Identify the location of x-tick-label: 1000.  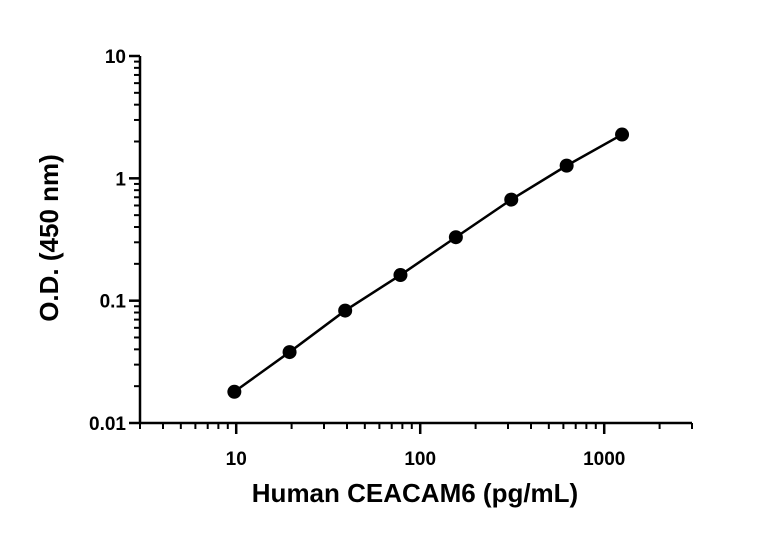
(604, 459).